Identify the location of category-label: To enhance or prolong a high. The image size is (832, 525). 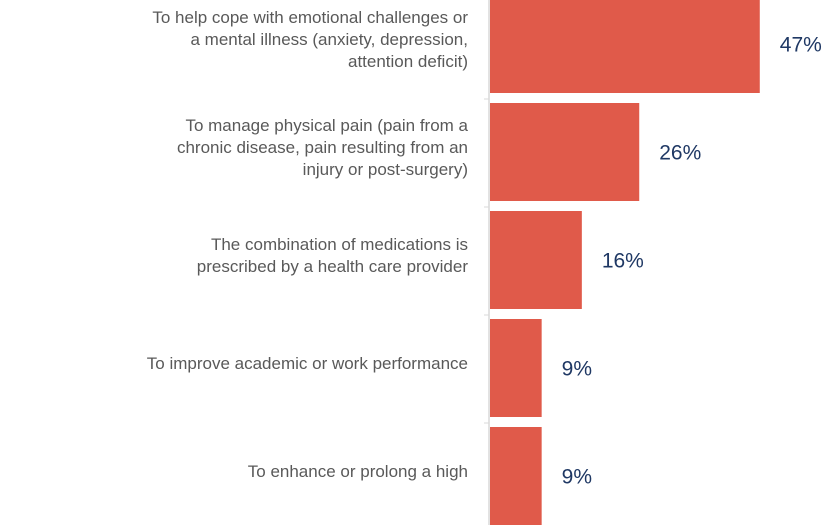
(357, 471).